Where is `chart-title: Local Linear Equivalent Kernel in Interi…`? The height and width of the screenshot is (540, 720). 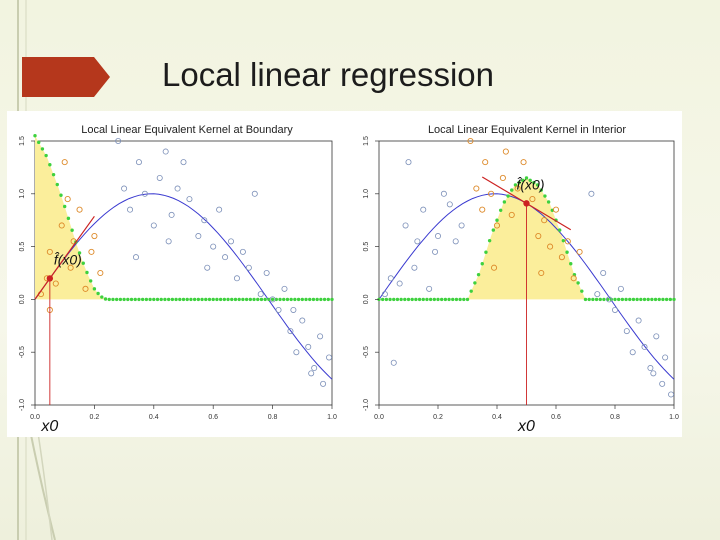 chart-title: Local Linear Equivalent Kernel in Interi… is located at coordinates (527, 130).